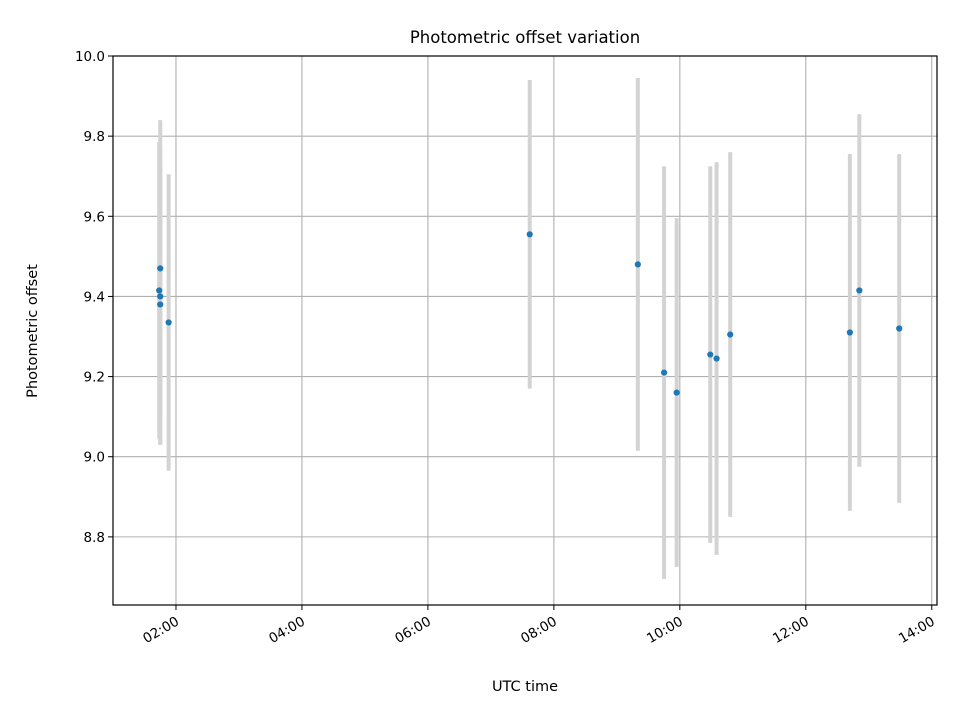 The height and width of the screenshot is (720, 960). What do you see at coordinates (94, 458) in the screenshot?
I see `y-tick-label: 9.0` at bounding box center [94, 458].